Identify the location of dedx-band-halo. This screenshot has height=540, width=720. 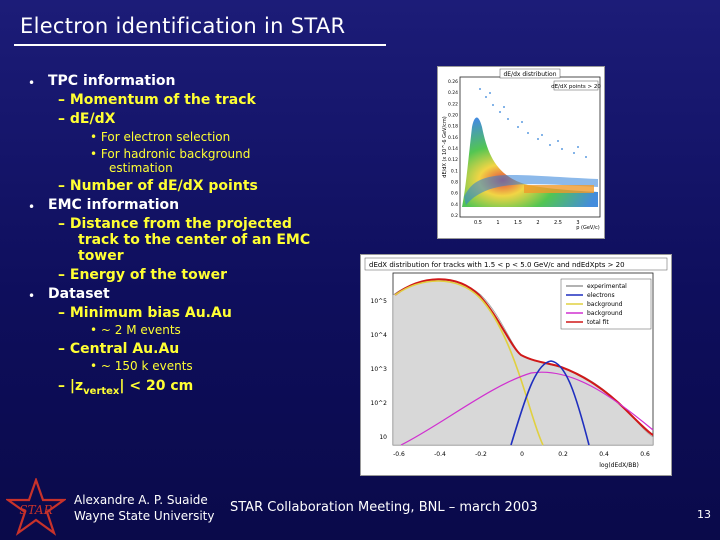
(531, 189).